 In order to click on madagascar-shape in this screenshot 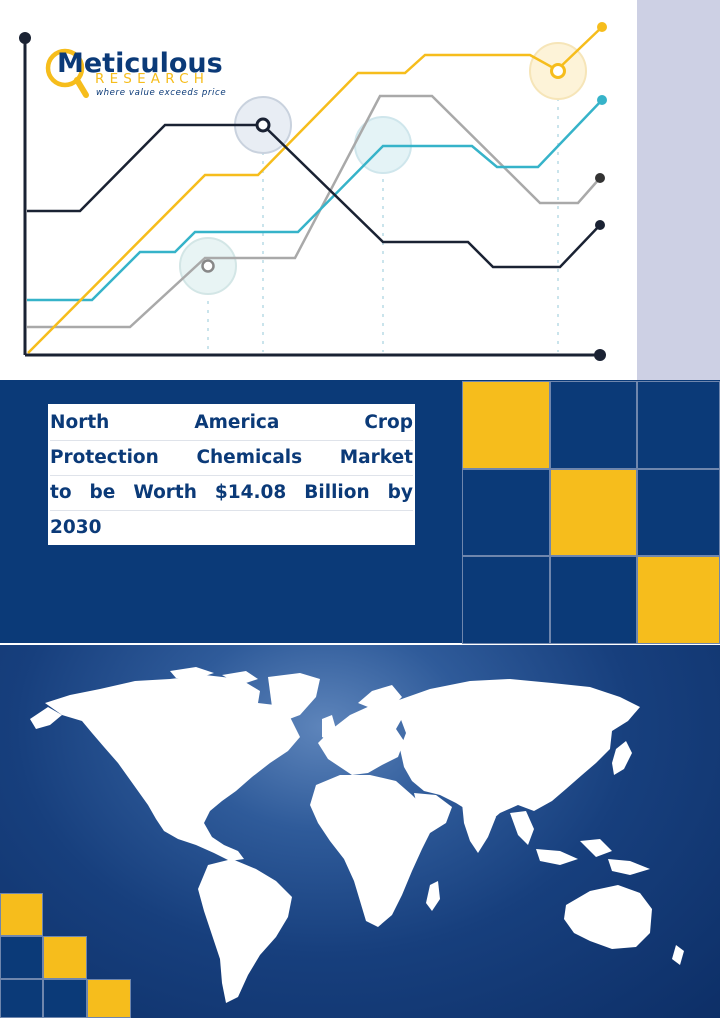, I will do `click(433, 896)`.